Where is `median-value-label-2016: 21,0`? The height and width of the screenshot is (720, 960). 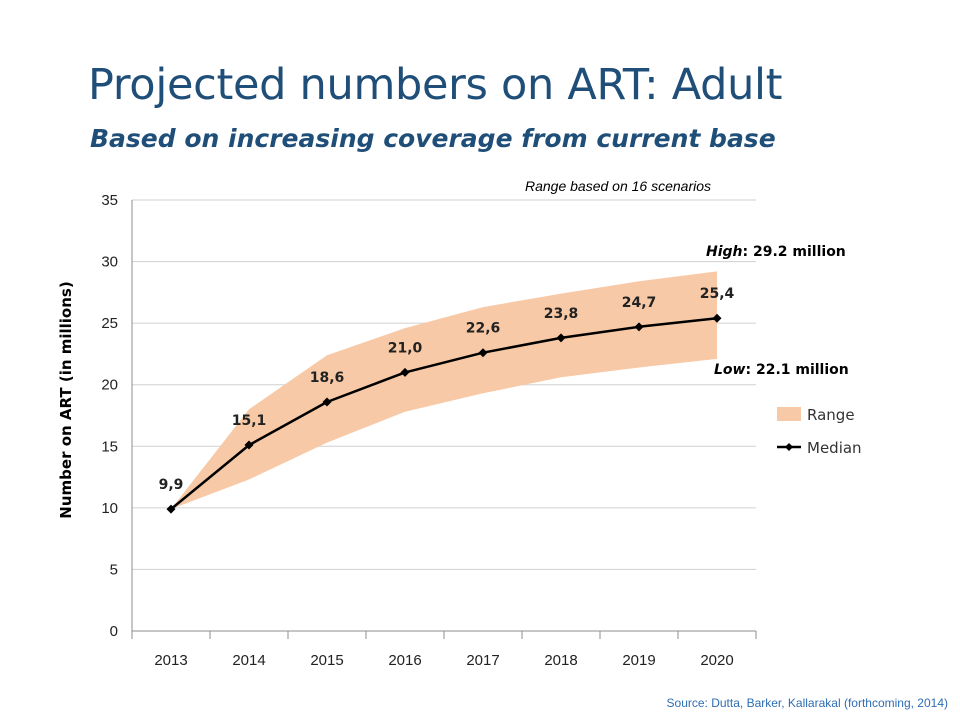
median-value-label-2016: 21,0 is located at coordinates (405, 348).